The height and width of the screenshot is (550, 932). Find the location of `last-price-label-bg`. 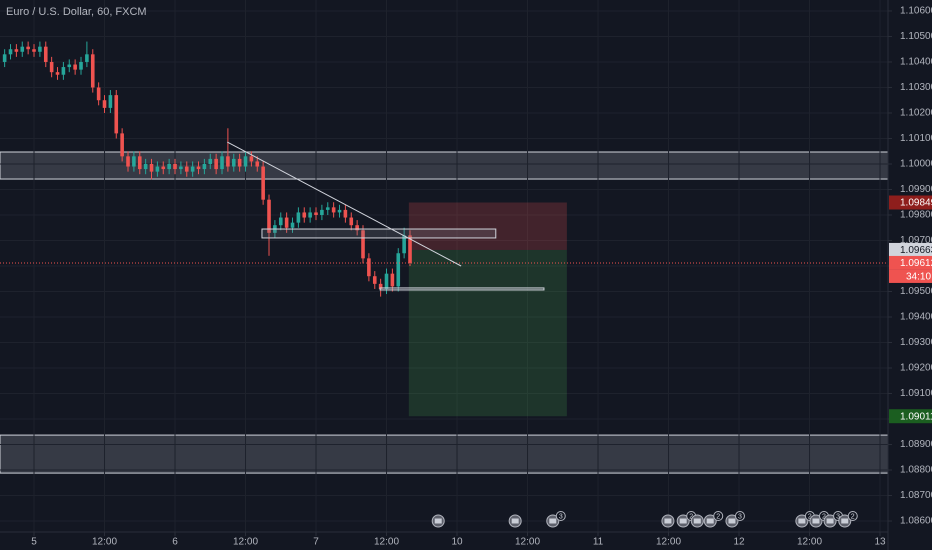

last-price-label-bg is located at coordinates (910, 262).